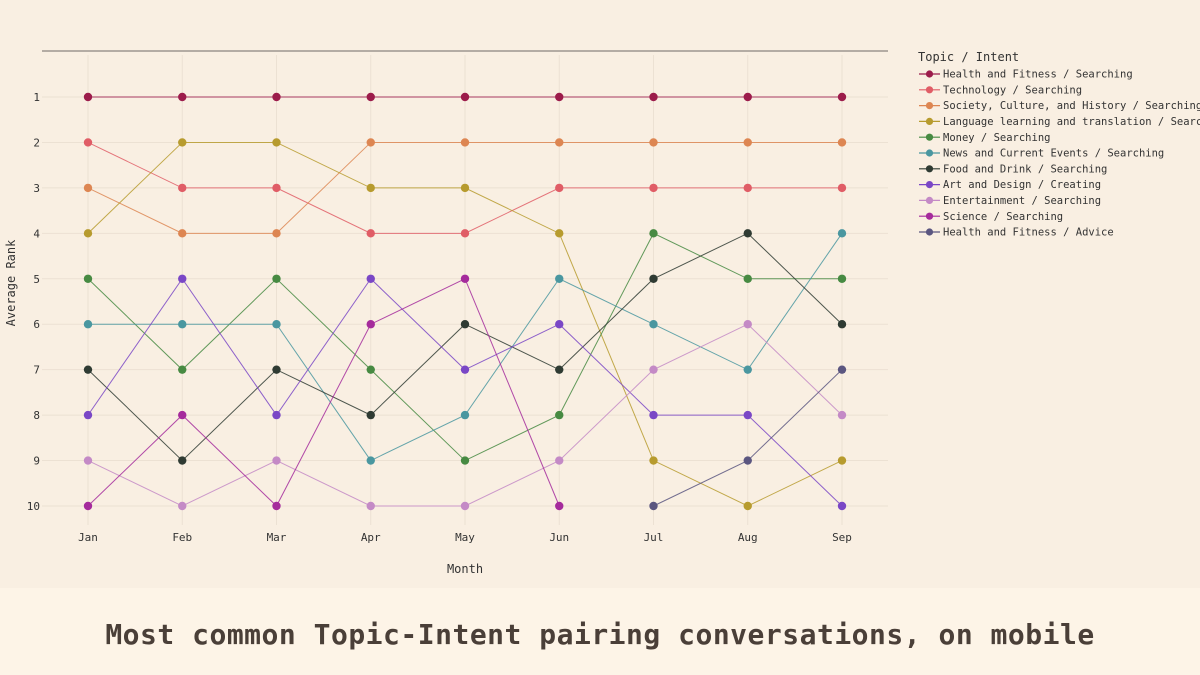  What do you see at coordinates (1012, 90) in the screenshot?
I see `legend-item-label: Technology / Searching` at bounding box center [1012, 90].